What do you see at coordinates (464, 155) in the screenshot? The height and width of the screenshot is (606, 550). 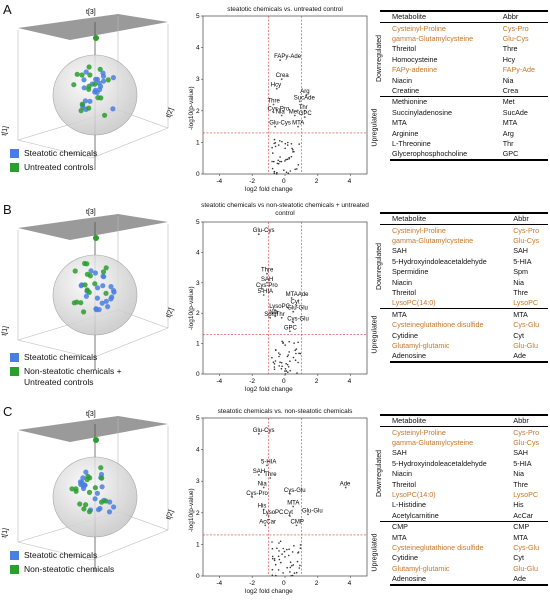 I see `table-row: Glycerophosphocholine GPC` at bounding box center [464, 155].